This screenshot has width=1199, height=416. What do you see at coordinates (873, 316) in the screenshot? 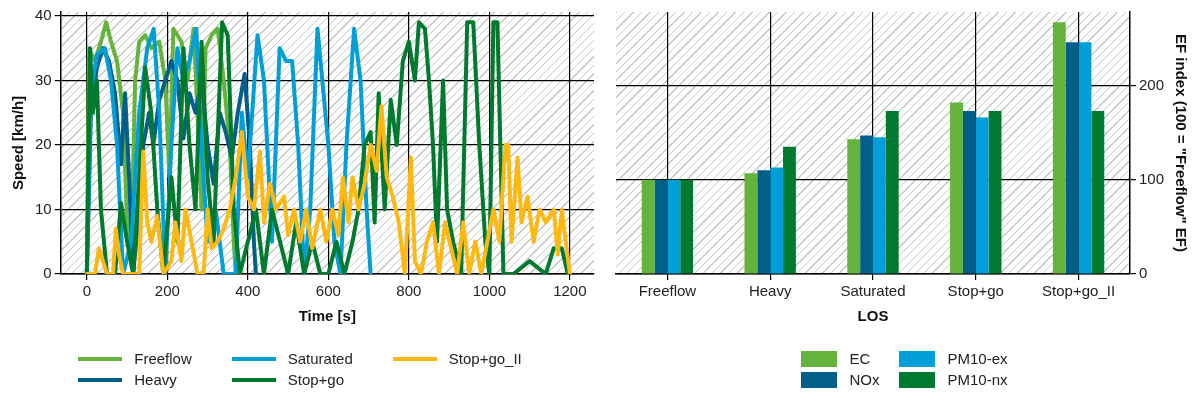
I see `x-axis-title: LOS` at bounding box center [873, 316].